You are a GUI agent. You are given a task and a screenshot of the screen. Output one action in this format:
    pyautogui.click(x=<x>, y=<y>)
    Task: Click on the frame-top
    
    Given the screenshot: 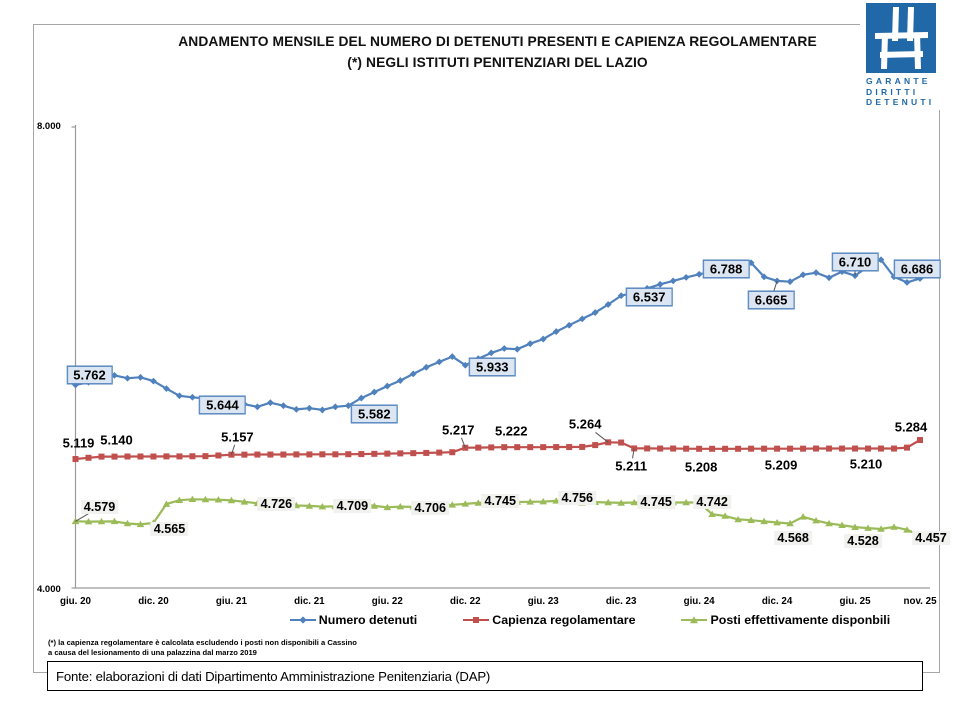 What is the action you would take?
    pyautogui.click(x=446, y=24)
    